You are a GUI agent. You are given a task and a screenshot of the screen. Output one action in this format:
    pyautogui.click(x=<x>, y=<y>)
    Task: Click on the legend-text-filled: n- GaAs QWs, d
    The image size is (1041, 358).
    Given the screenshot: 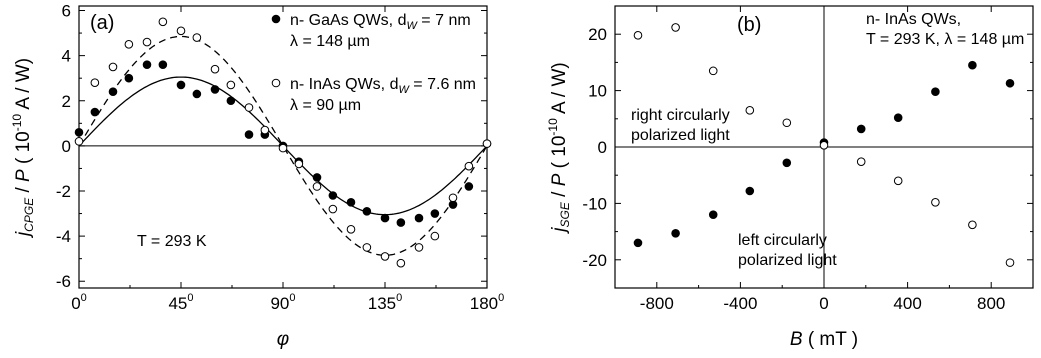 What is the action you would take?
    pyautogui.click(x=348, y=20)
    